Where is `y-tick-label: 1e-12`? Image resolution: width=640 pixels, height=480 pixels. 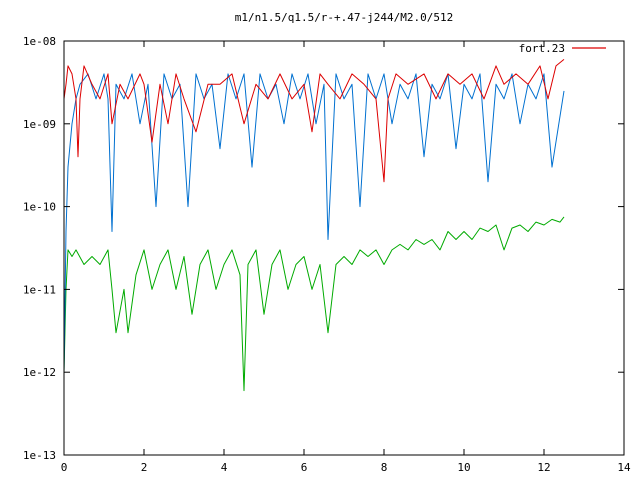
y-tick-label: 1e-12 is located at coordinates (39, 372).